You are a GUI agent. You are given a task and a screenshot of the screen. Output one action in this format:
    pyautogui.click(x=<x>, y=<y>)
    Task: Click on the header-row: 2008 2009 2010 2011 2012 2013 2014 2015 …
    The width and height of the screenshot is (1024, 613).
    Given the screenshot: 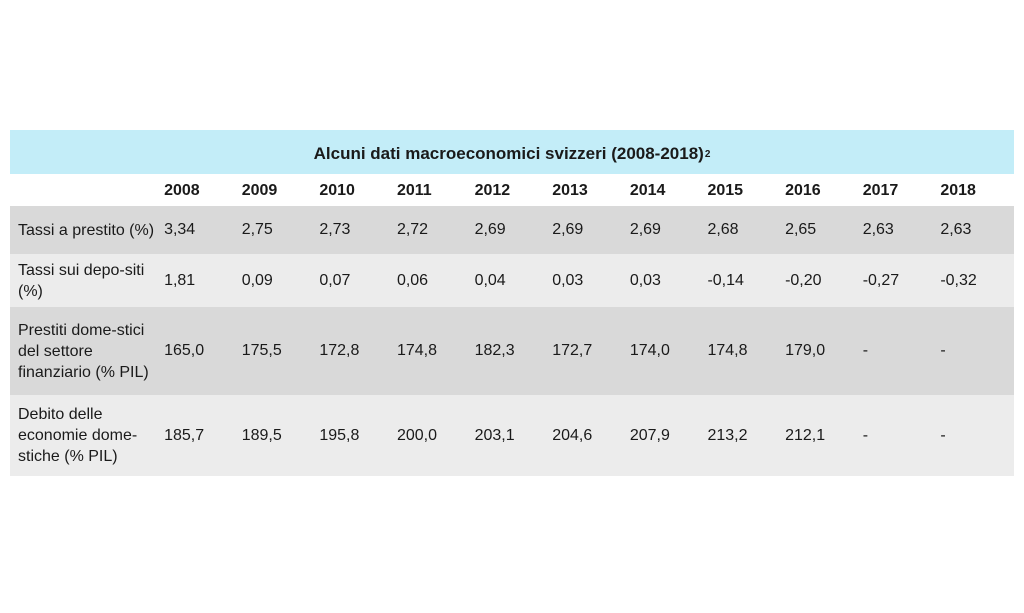 What is the action you would take?
    pyautogui.click(x=512, y=190)
    